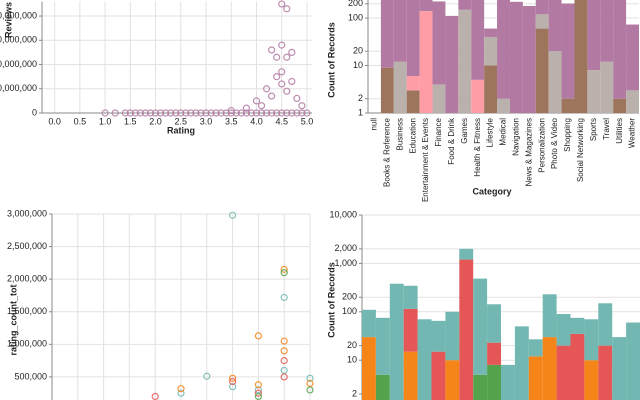 The image size is (640, 400). I want to click on x-tick-label: 2.0, so click(155, 121).